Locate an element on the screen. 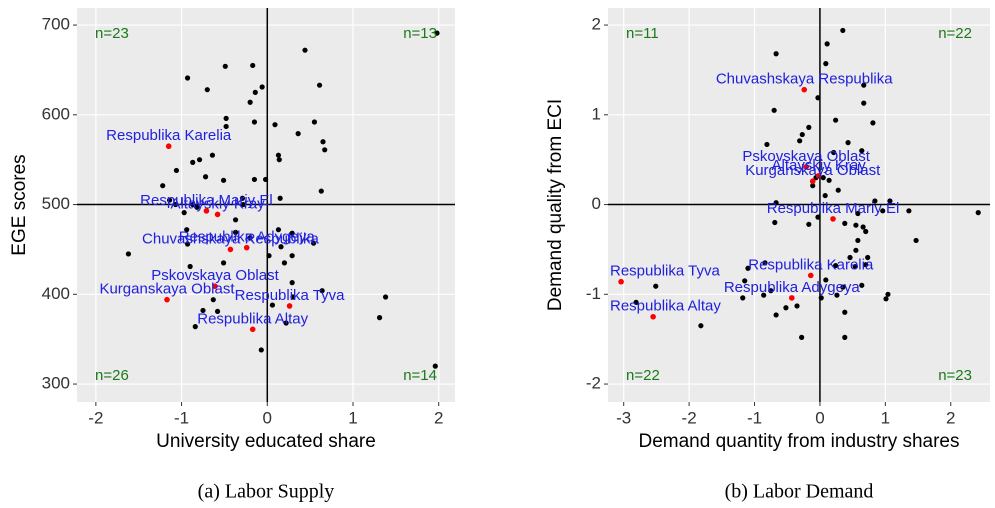  x-tick-label: -2 is located at coordinates (95, 417).